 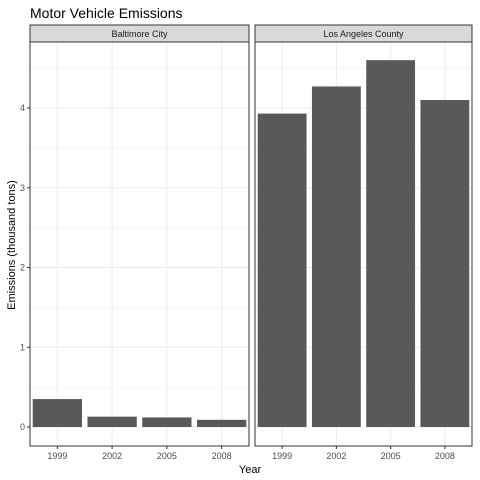 What do you see at coordinates (22, 188) in the screenshot?
I see `y-tick-label: 3` at bounding box center [22, 188].